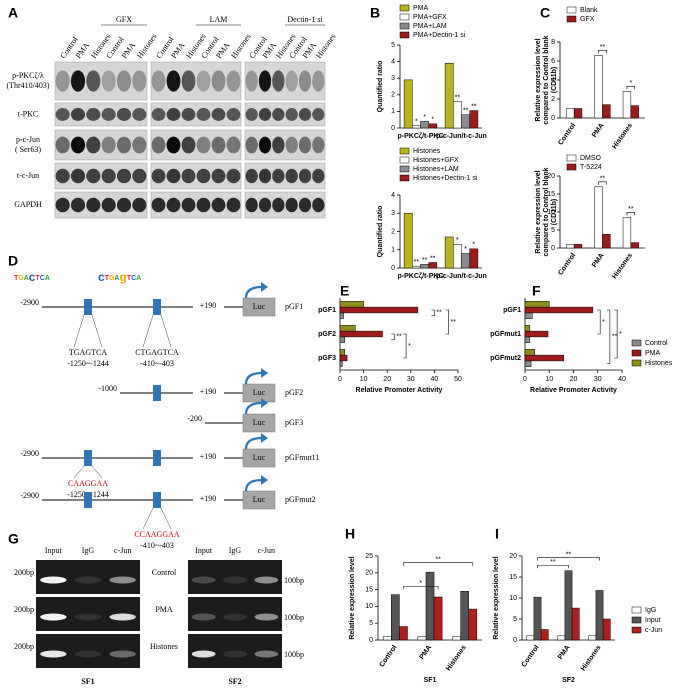 Image resolution: width=678 pixels, height=689 pixels. I want to click on legend-label: Histones+Dectin-1 si, so click(445, 178).